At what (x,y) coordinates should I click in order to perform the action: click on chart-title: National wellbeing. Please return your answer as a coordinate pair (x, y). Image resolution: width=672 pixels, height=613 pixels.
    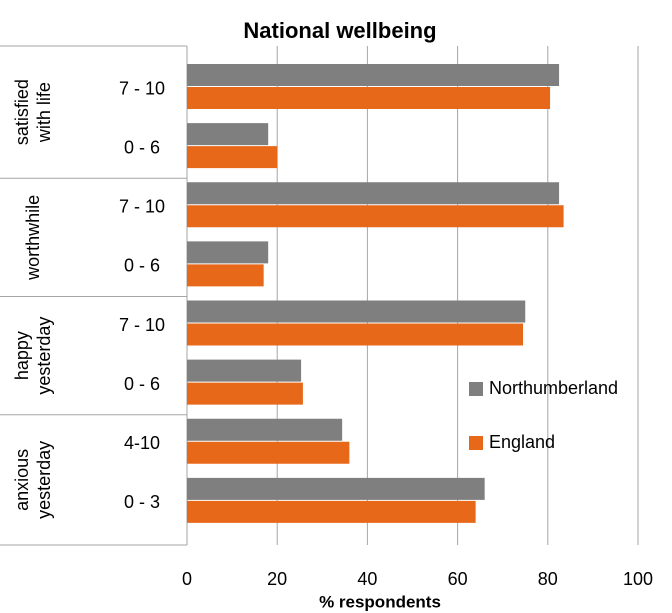
    Looking at the image, I should click on (339, 30).